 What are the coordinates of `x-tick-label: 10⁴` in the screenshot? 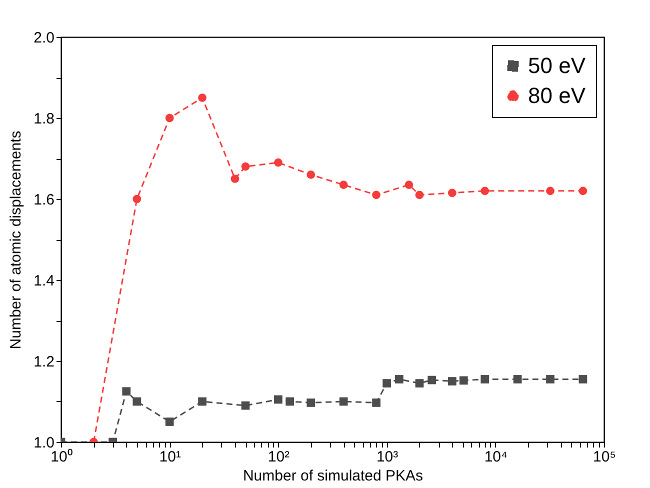 It's located at (496, 457).